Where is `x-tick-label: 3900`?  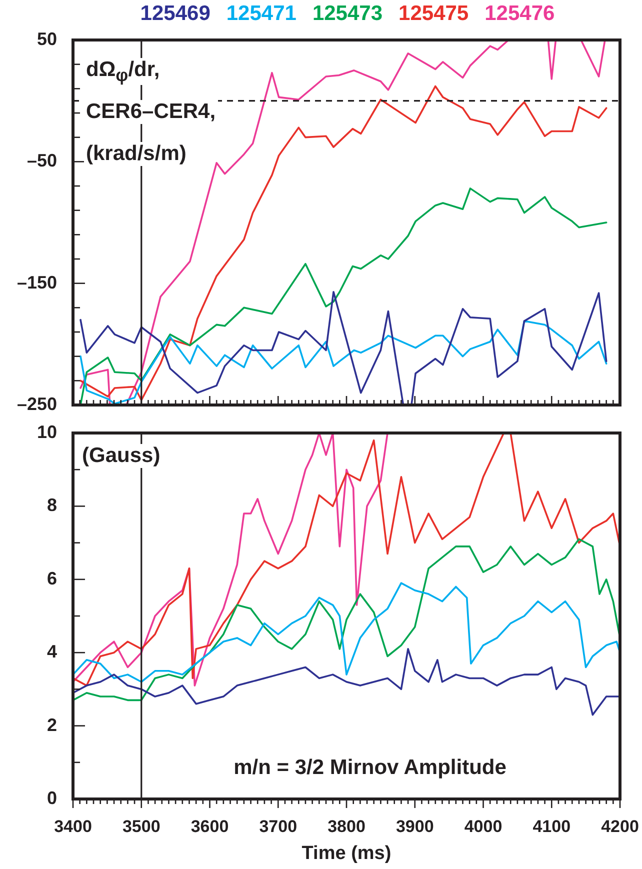
x-tick-label: 3900 is located at coordinates (415, 826).